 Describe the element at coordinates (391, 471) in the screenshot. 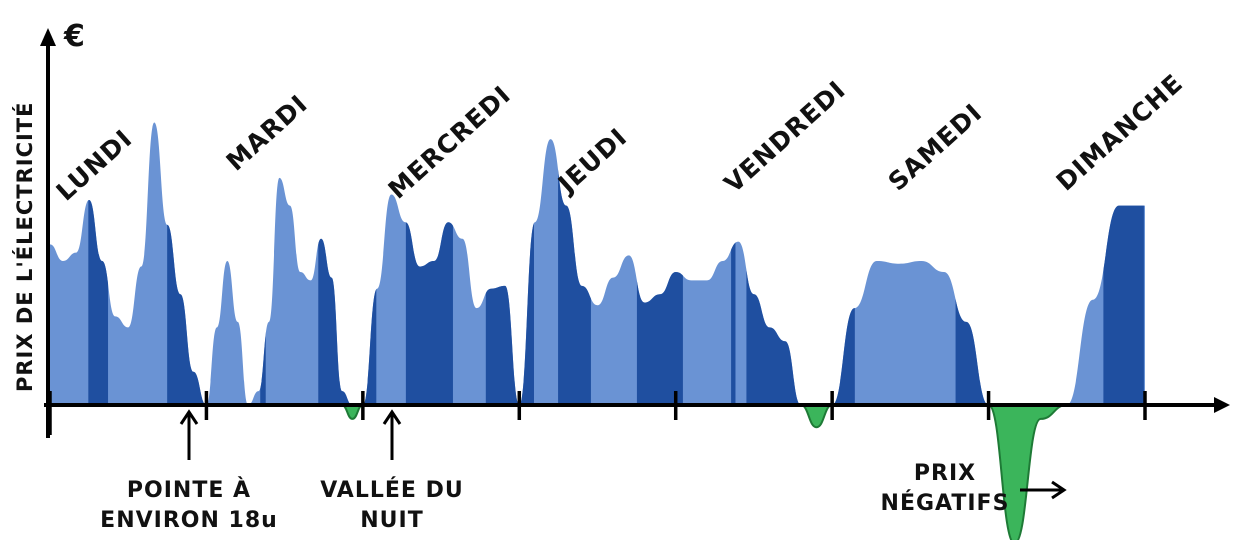

I see `annotation-night-valley: VALLÉE DU NUIT` at that location.